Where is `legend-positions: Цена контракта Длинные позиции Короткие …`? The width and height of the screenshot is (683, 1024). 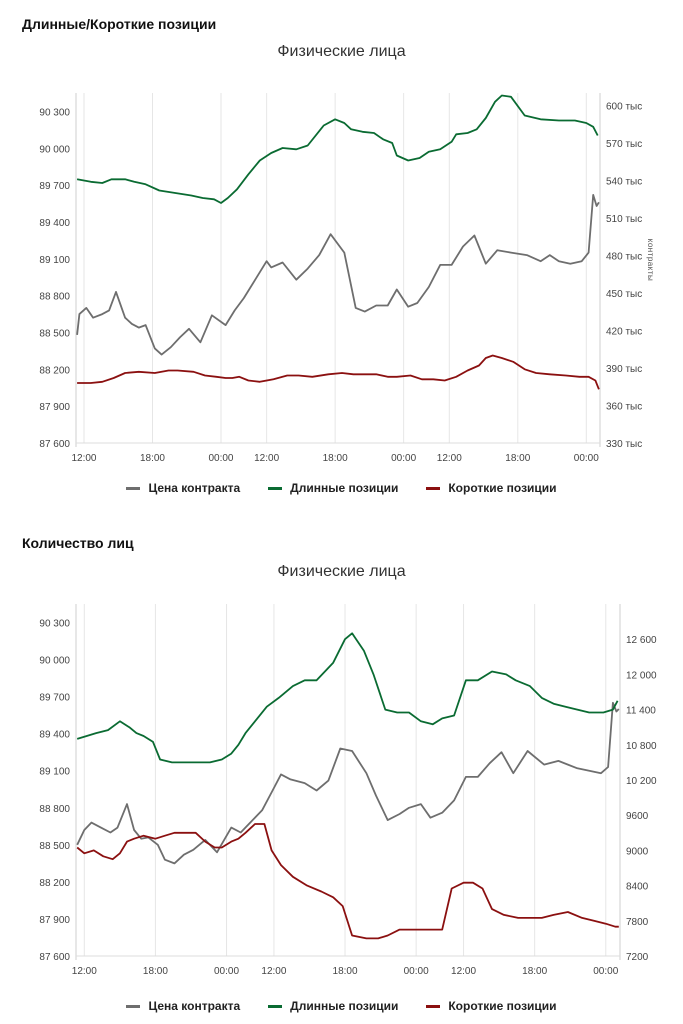
legend-positions: Цена контракта Длинные позиции Короткие … is located at coordinates (341, 488).